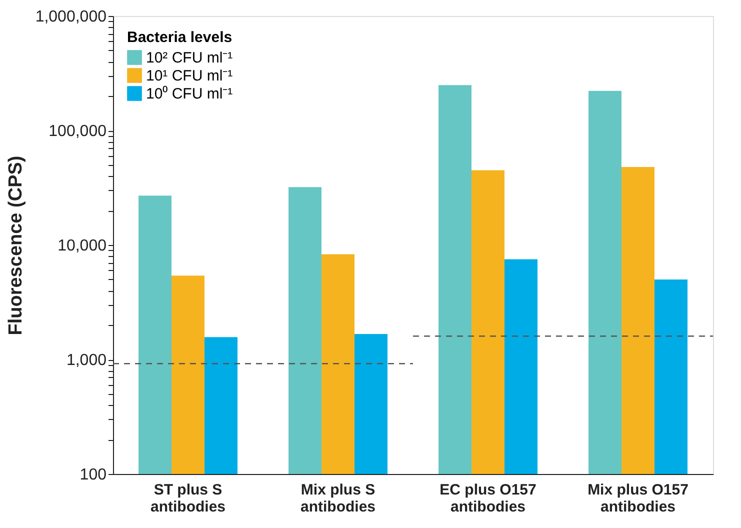 Image resolution: width=741 pixels, height=528 pixels. What do you see at coordinates (15, 246) in the screenshot?
I see `y-axis-title: Fluorescence (CPS)` at bounding box center [15, 246].